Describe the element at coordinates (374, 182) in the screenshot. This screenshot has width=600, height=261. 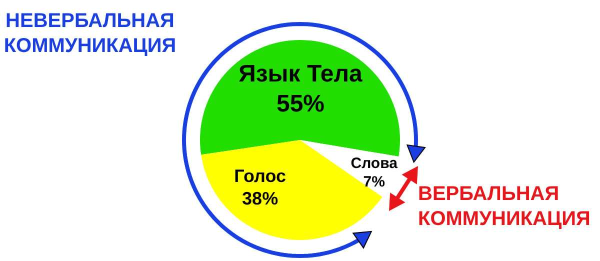
I see `data-label: 7%` at that location.